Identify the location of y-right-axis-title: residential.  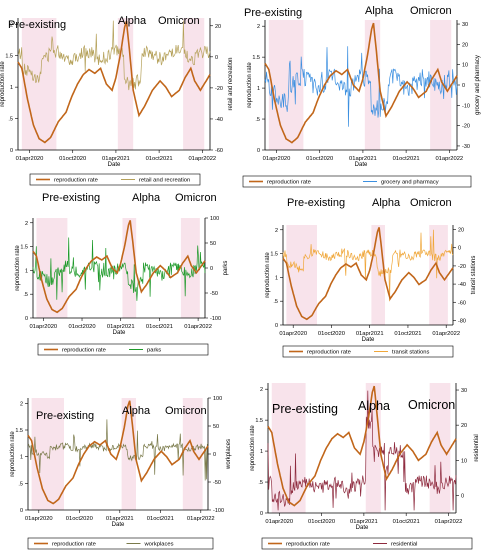
(477, 447).